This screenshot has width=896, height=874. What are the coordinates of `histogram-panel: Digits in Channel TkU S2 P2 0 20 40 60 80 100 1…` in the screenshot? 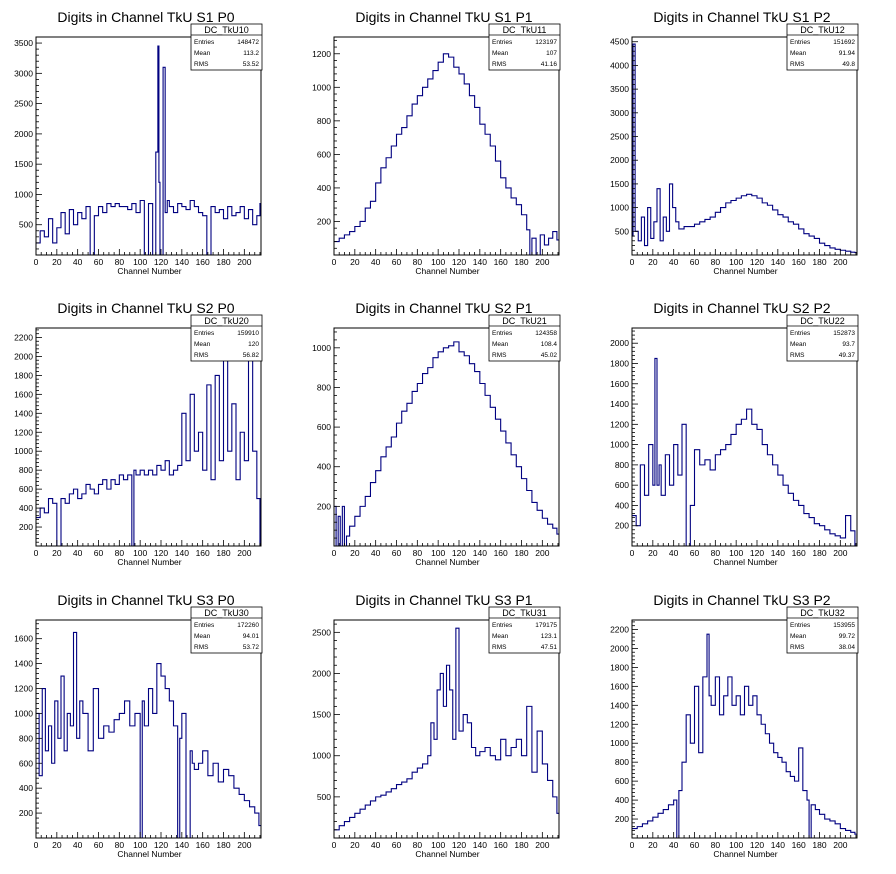 It's located at (745, 436).